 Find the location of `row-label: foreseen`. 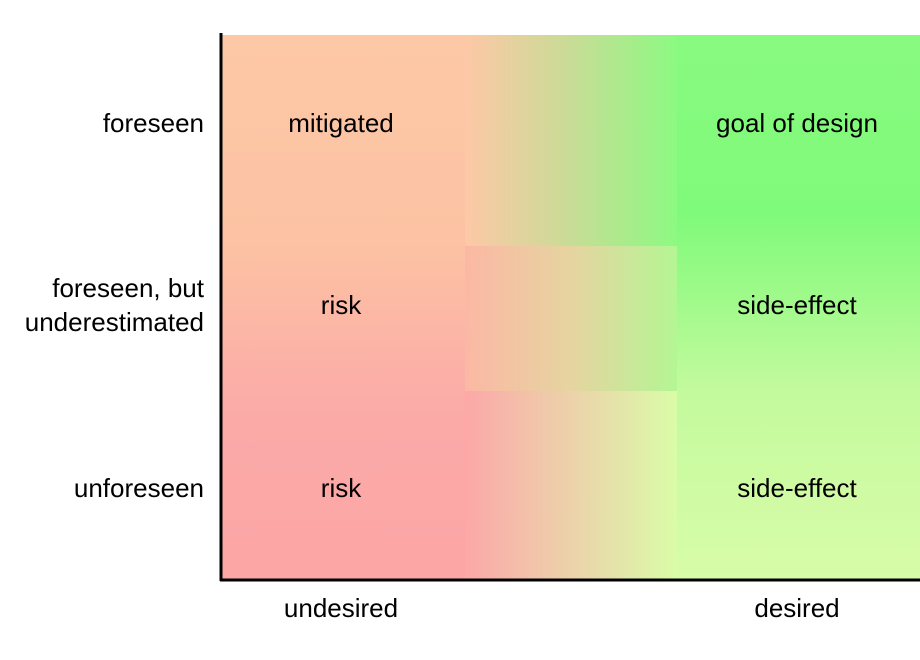

row-label: foreseen is located at coordinates (153, 123).